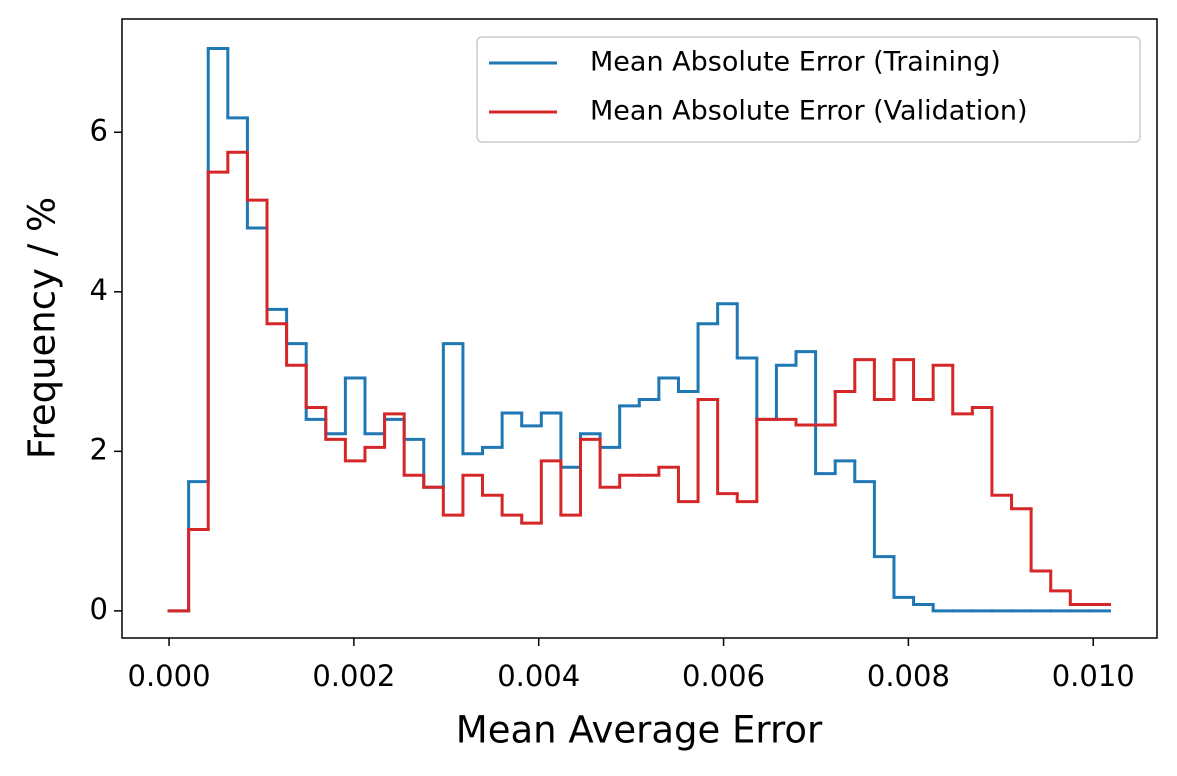 This screenshot has height=776, width=1177. Describe the element at coordinates (723, 676) in the screenshot. I see `x-tick-label: 0.006` at that location.